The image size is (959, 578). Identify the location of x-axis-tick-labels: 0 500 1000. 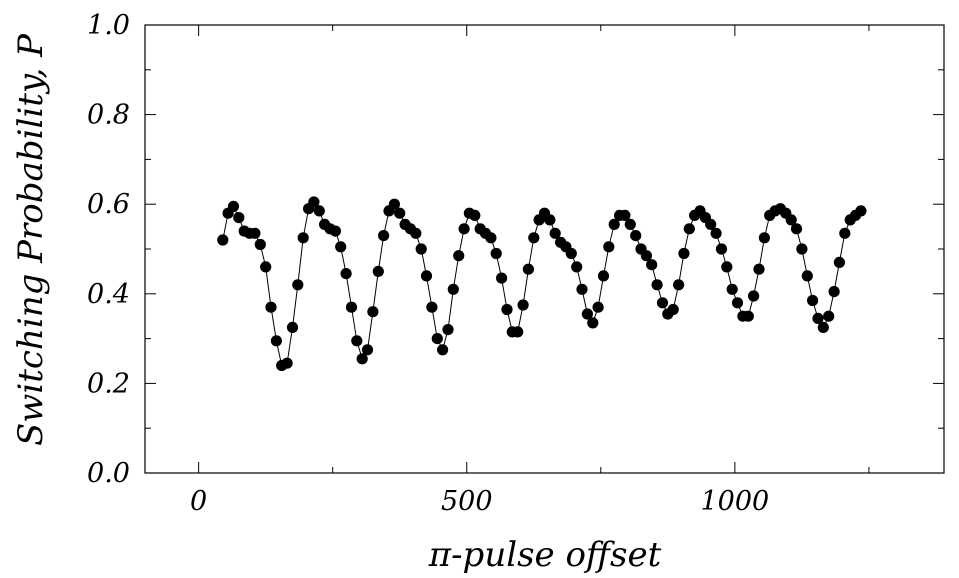
(479, 501).